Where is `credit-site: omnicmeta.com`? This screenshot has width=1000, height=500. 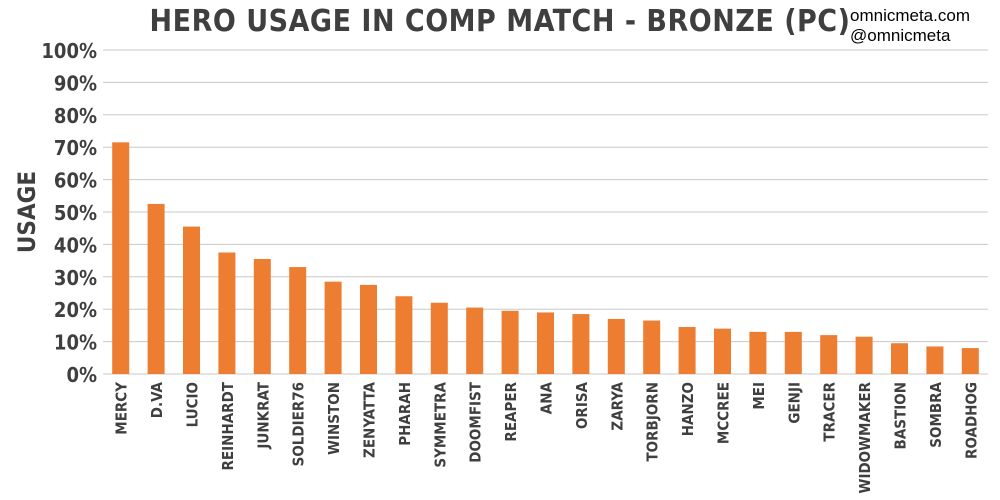 credit-site: omnicmeta.com is located at coordinates (910, 15).